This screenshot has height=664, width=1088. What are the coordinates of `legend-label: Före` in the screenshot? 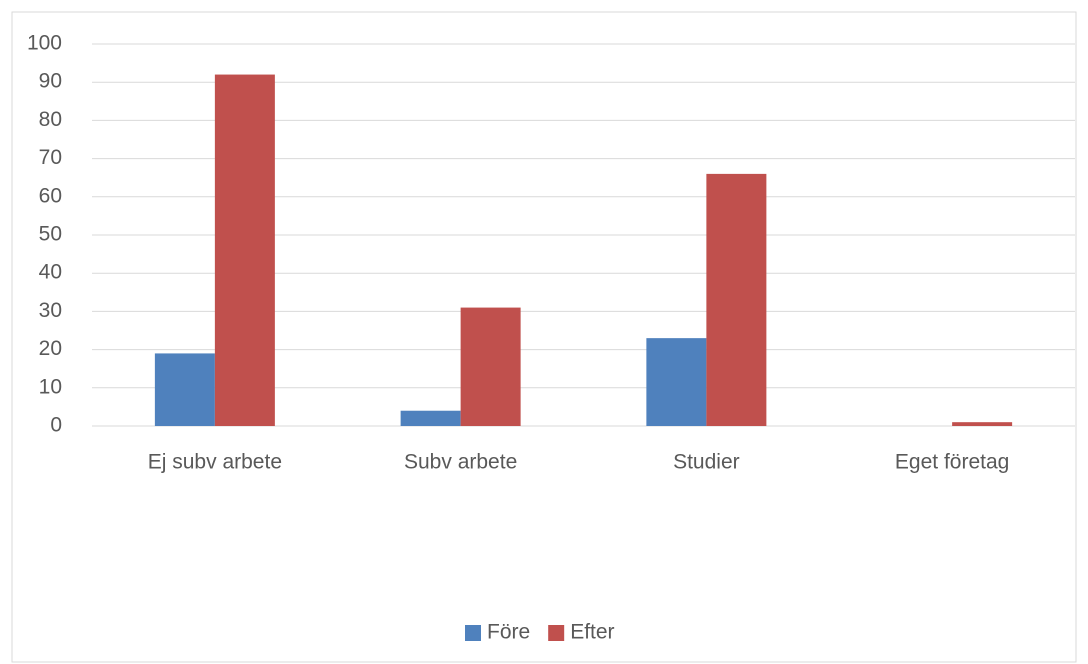 It's located at (508, 632).